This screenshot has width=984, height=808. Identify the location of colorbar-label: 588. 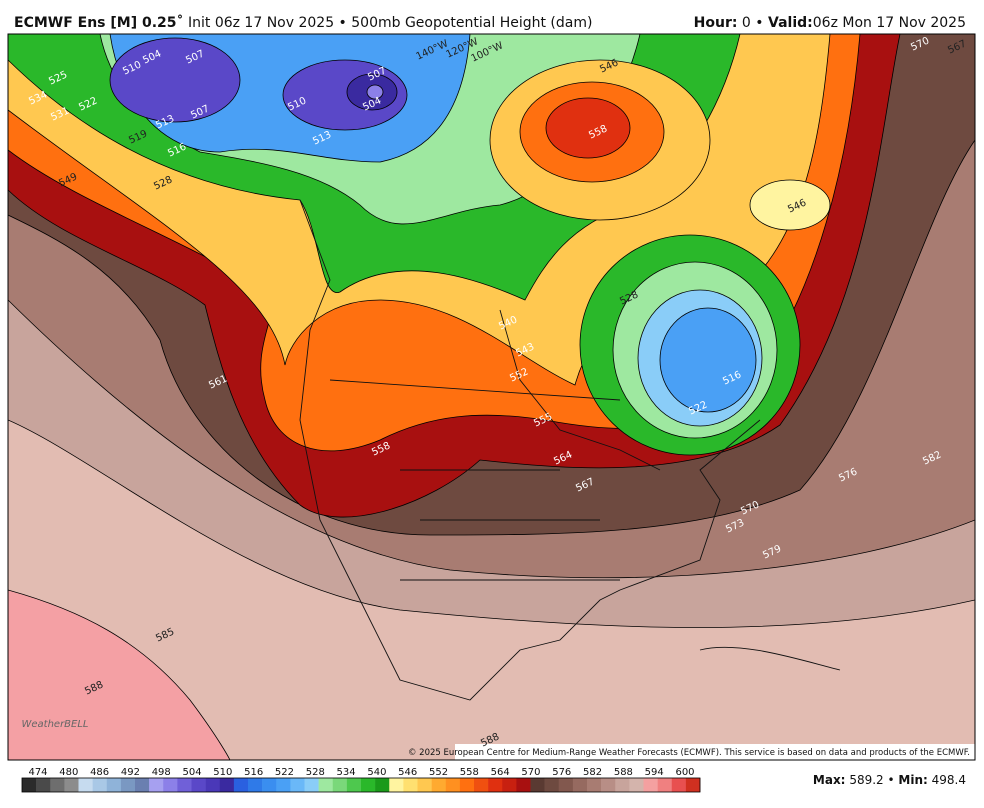
(623, 772).